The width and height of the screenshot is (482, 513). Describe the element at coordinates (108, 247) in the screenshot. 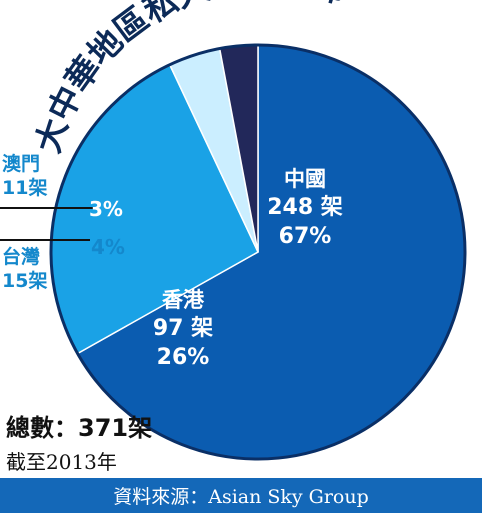

I see `slice-percent-taiwan: 4%` at that location.